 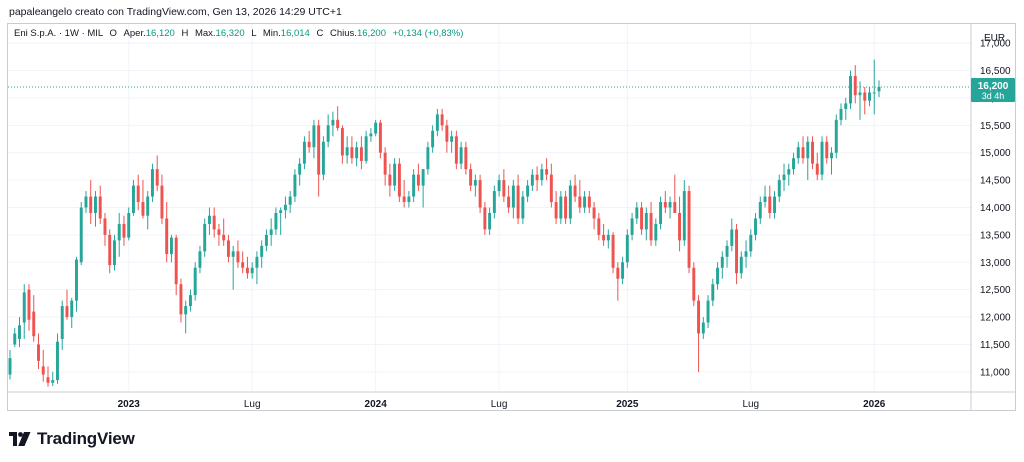 I want to click on price-tick-label: 11,500, so click(x=995, y=345).